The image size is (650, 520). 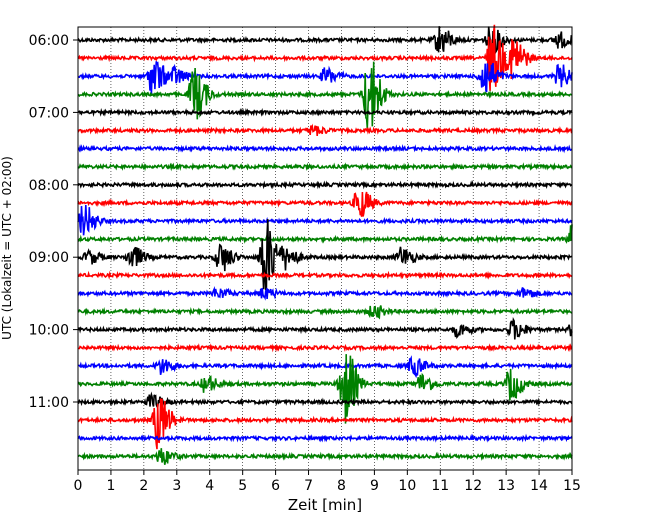 What do you see at coordinates (49, 186) in the screenshot?
I see `y-tick-label: 08:00` at bounding box center [49, 186].